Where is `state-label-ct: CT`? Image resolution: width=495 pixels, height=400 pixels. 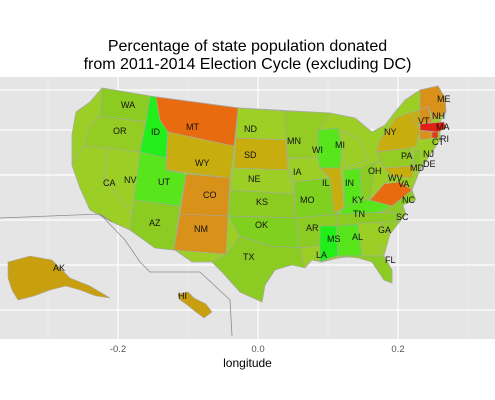 state-label-ct: CT is located at coordinates (438, 142).